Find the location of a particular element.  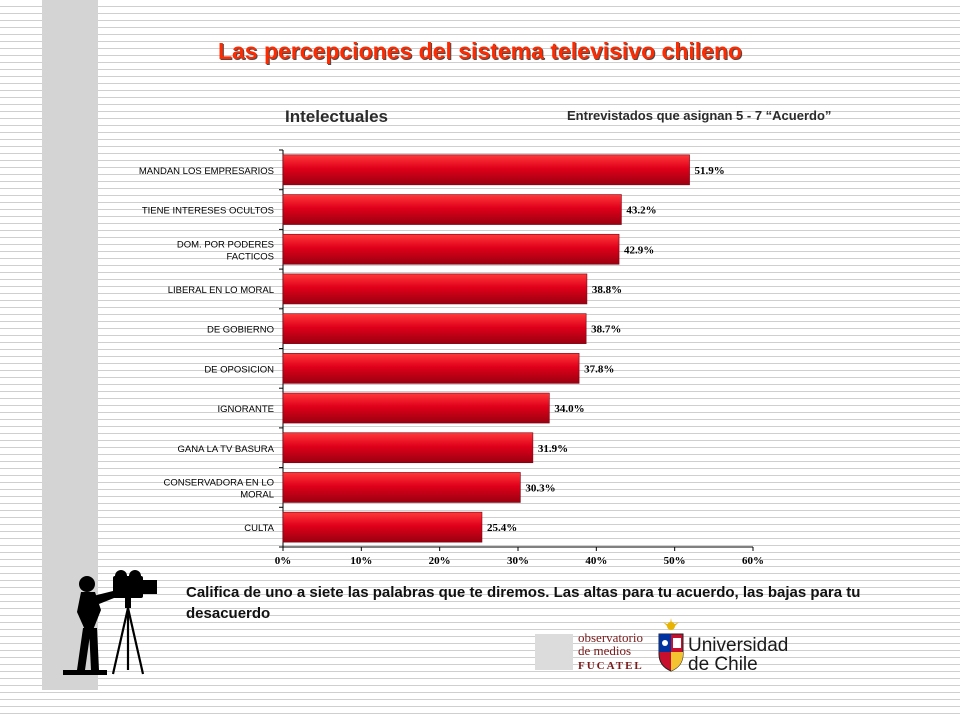

category-label: CONSERVADORA EN LO MORAL is located at coordinates (218, 488).